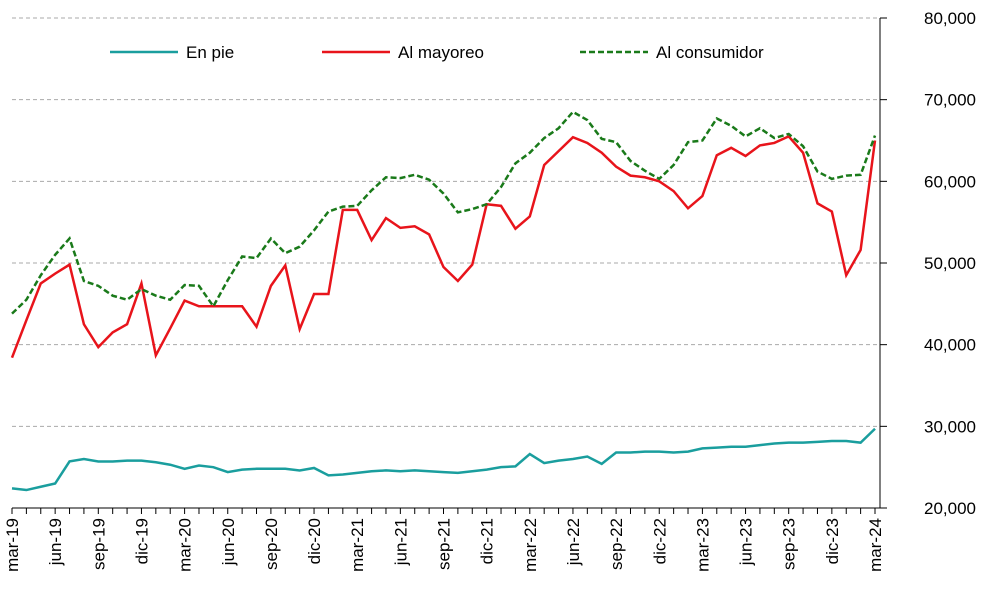 This screenshot has width=982, height=594. What do you see at coordinates (441, 52) in the screenshot?
I see `legend-label: Al mayoreo` at bounding box center [441, 52].